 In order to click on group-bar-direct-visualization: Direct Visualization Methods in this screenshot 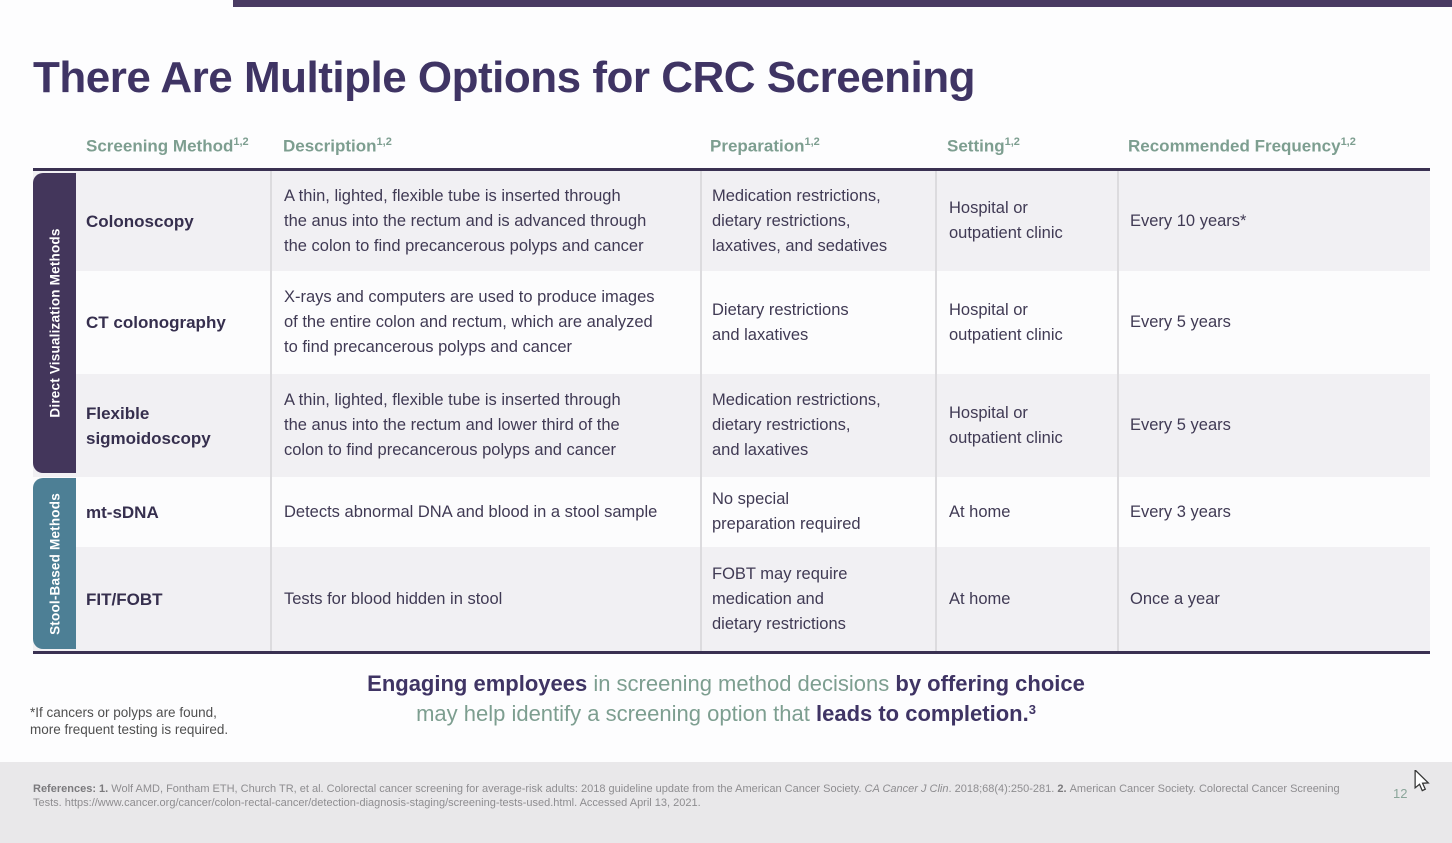, I will do `click(54, 323)`.